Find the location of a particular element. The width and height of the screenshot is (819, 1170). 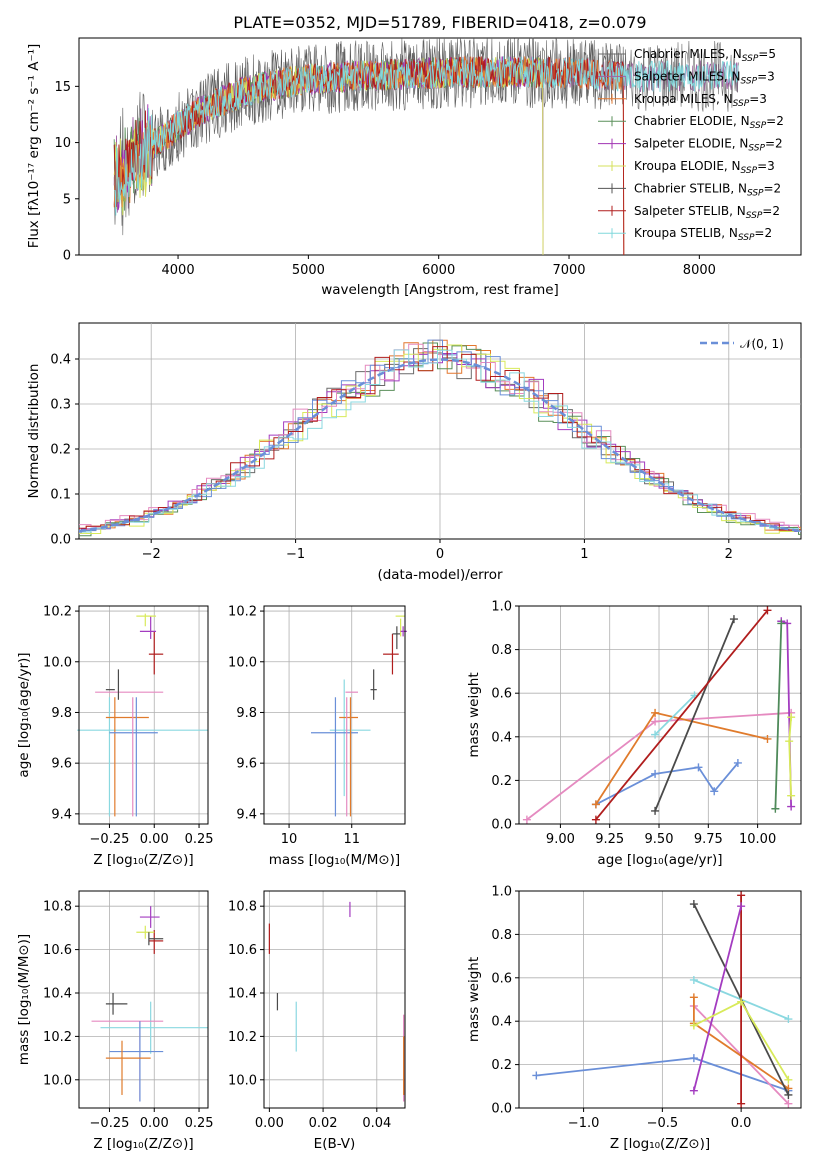

mass-vs-ebv-panel-frame is located at coordinates (334, 999).